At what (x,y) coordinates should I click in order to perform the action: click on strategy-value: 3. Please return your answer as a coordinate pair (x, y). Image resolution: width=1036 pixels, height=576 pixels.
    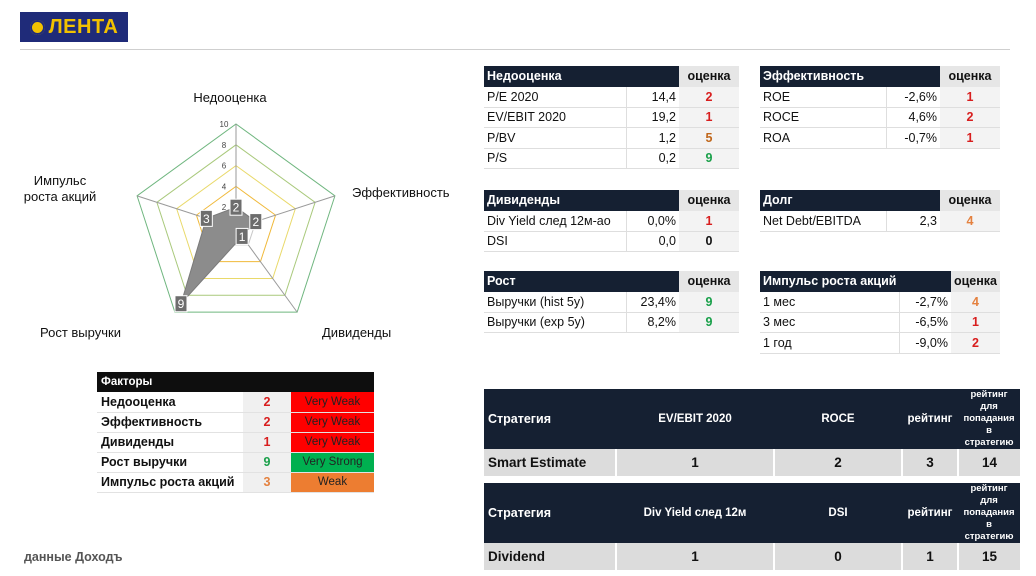
    Looking at the image, I should click on (930, 462).